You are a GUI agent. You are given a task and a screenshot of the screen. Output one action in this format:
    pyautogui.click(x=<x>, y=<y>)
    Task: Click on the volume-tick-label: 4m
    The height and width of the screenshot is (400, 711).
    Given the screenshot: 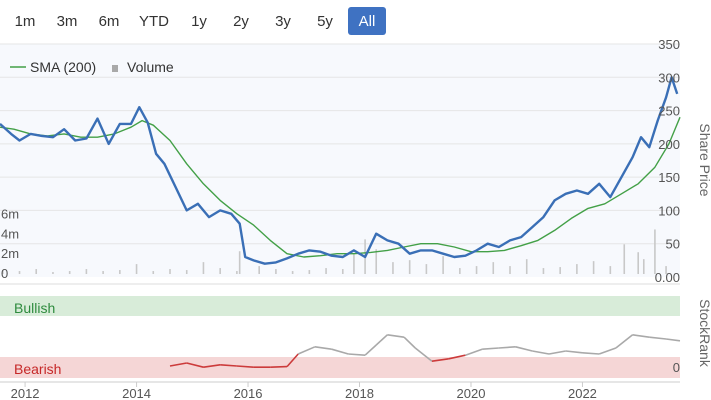 What is the action you would take?
    pyautogui.click(x=10, y=233)
    